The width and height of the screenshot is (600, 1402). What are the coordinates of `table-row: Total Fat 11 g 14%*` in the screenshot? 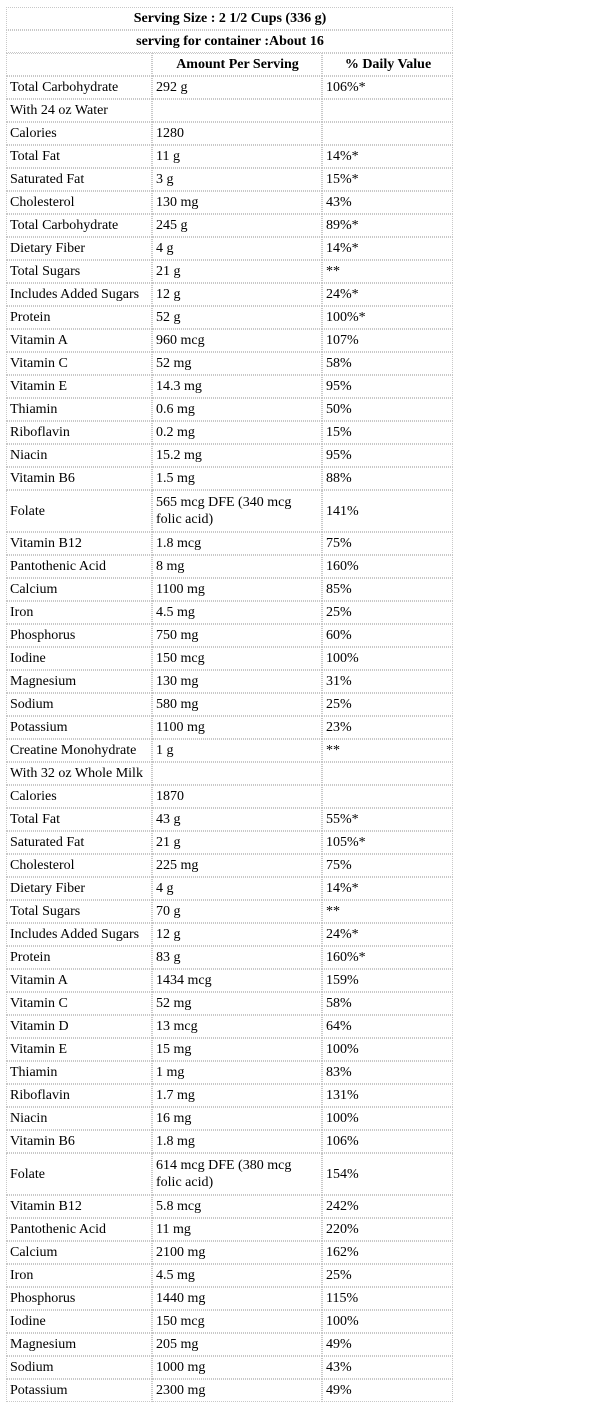 It's located at (229, 156).